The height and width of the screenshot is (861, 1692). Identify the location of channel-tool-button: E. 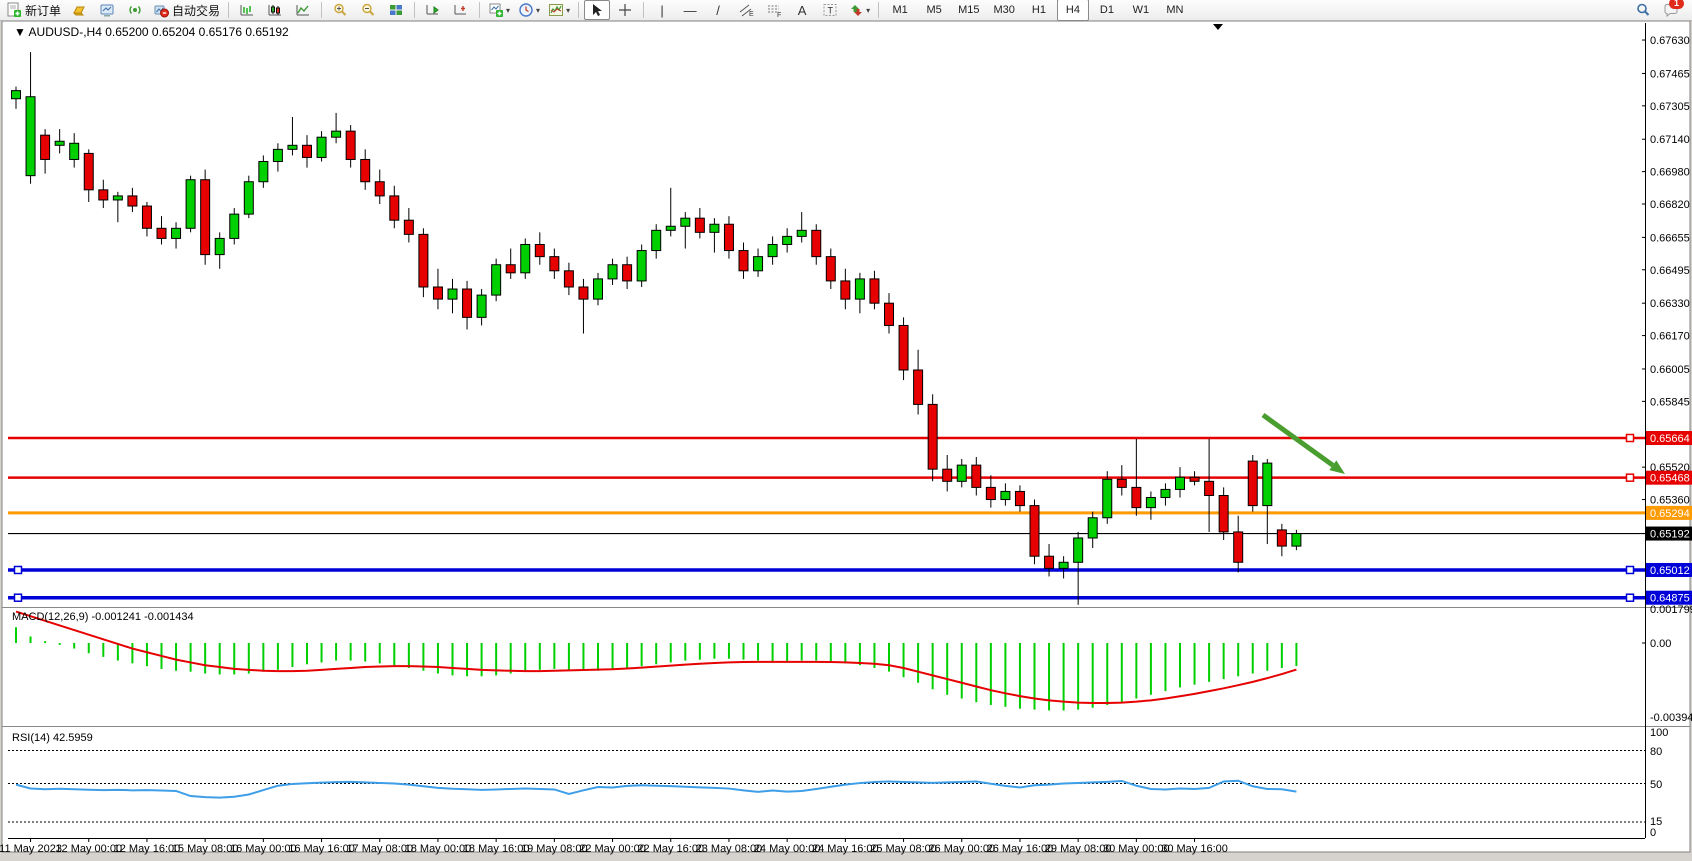
(746, 10).